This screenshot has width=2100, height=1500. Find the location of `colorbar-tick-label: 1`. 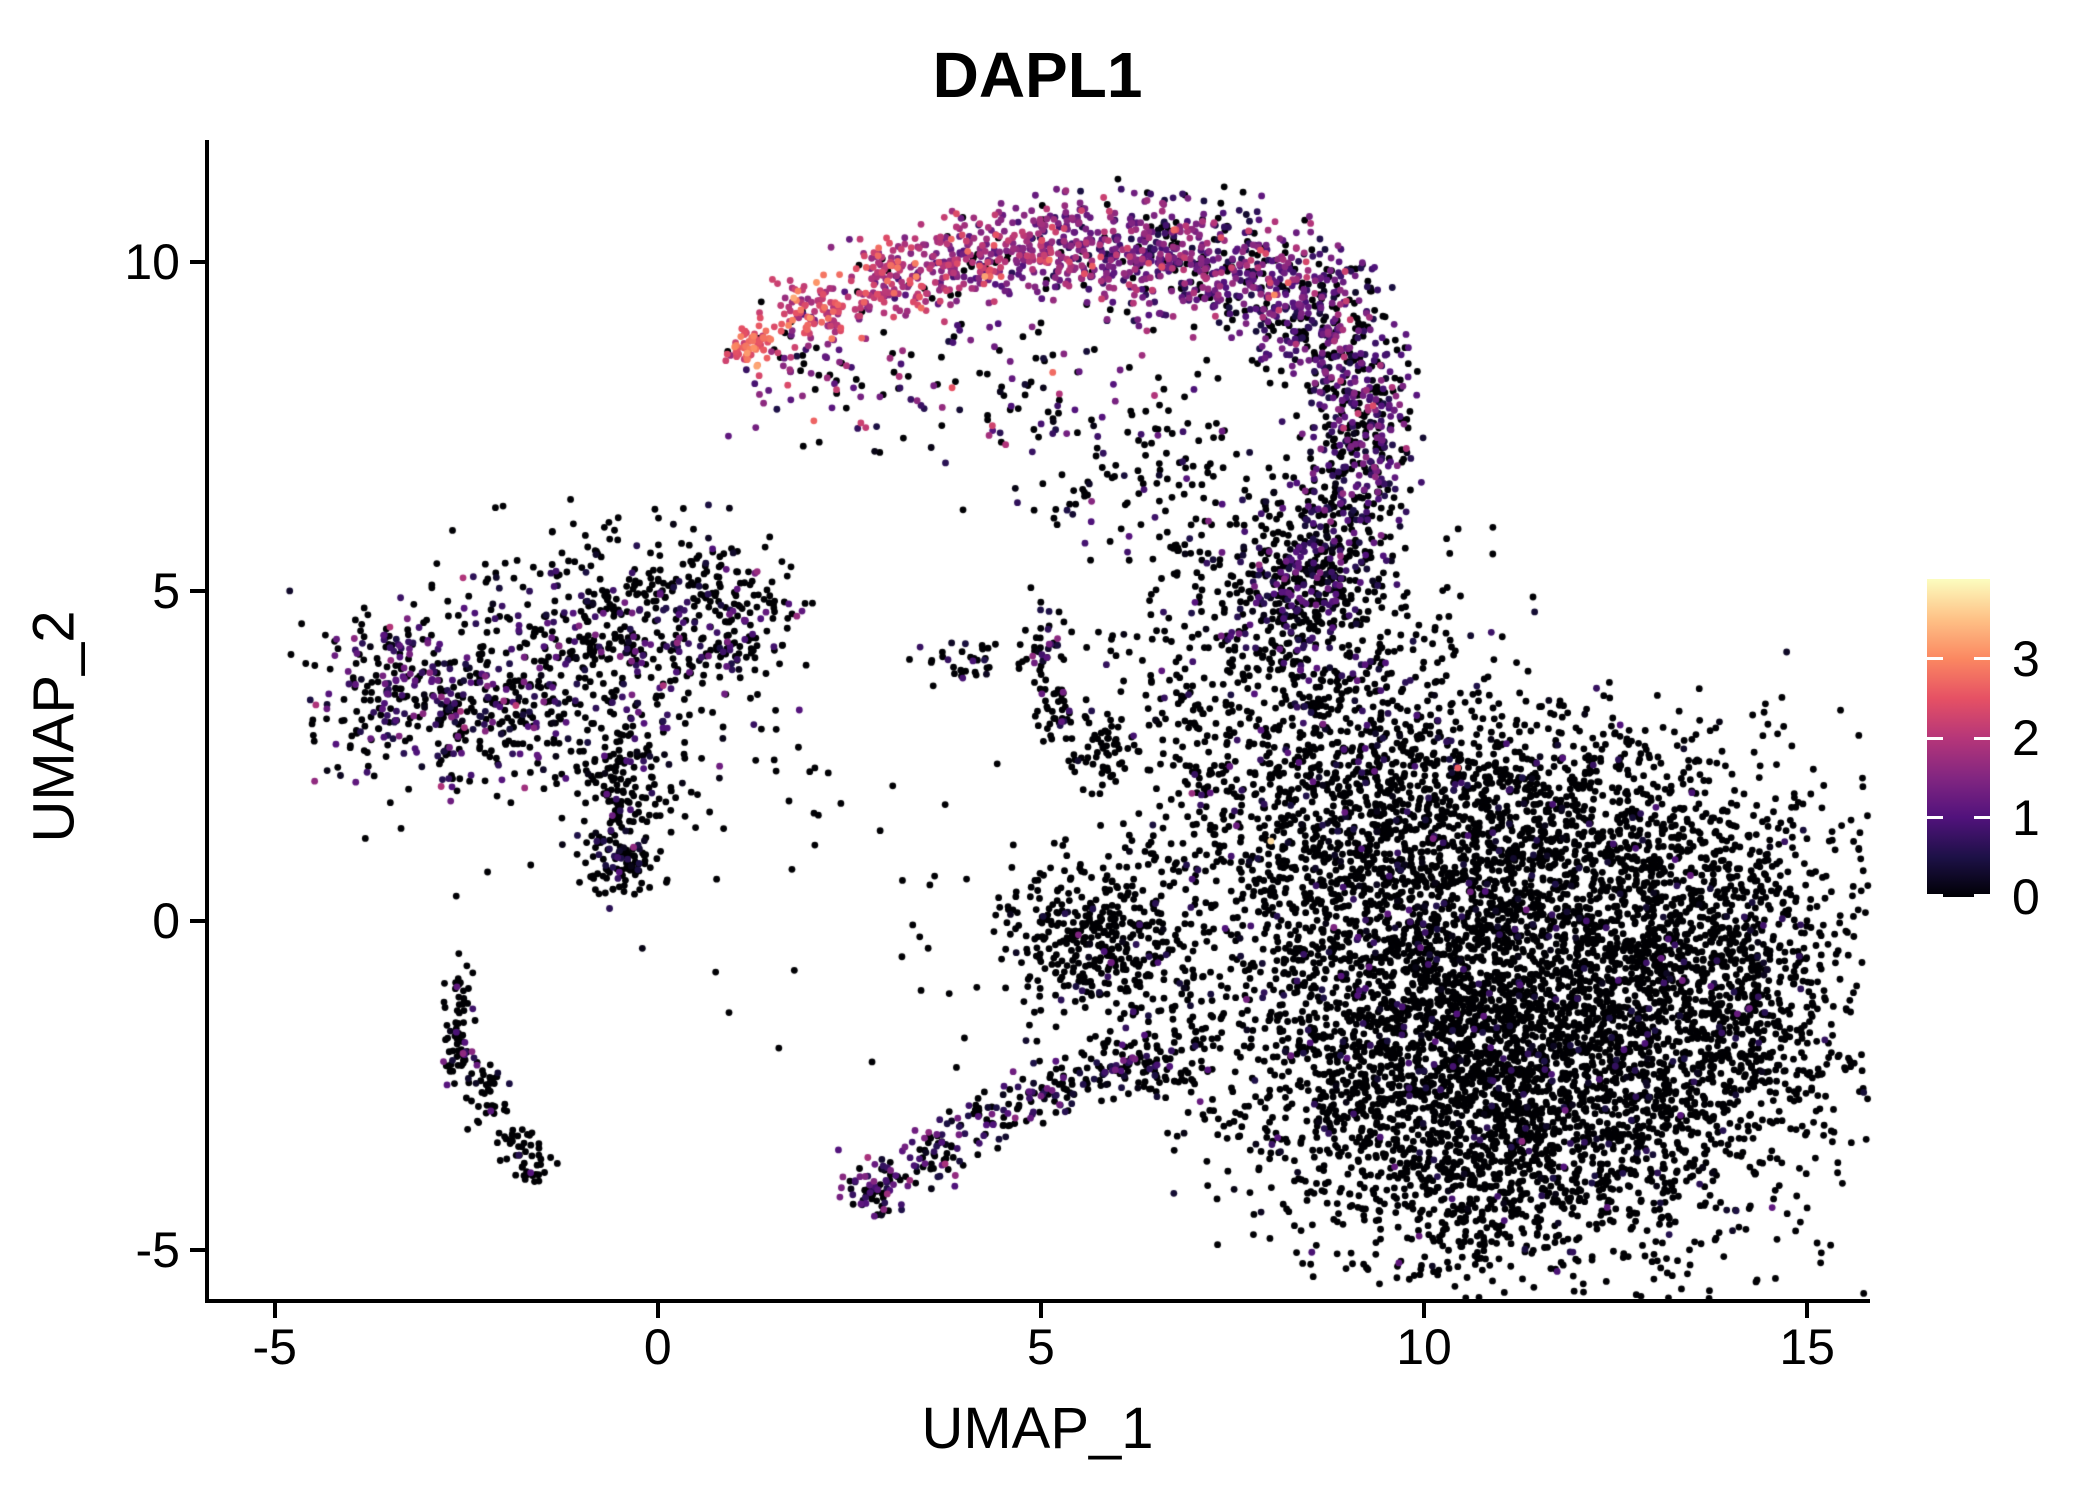

colorbar-tick-label: 1 is located at coordinates (2026, 817).